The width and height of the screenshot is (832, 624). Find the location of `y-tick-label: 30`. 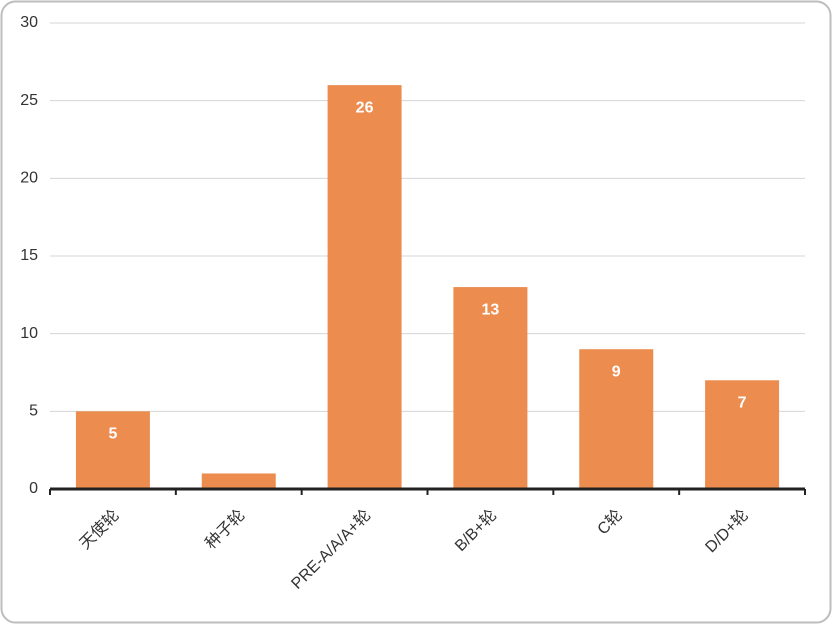

y-tick-label: 30 is located at coordinates (29, 22).